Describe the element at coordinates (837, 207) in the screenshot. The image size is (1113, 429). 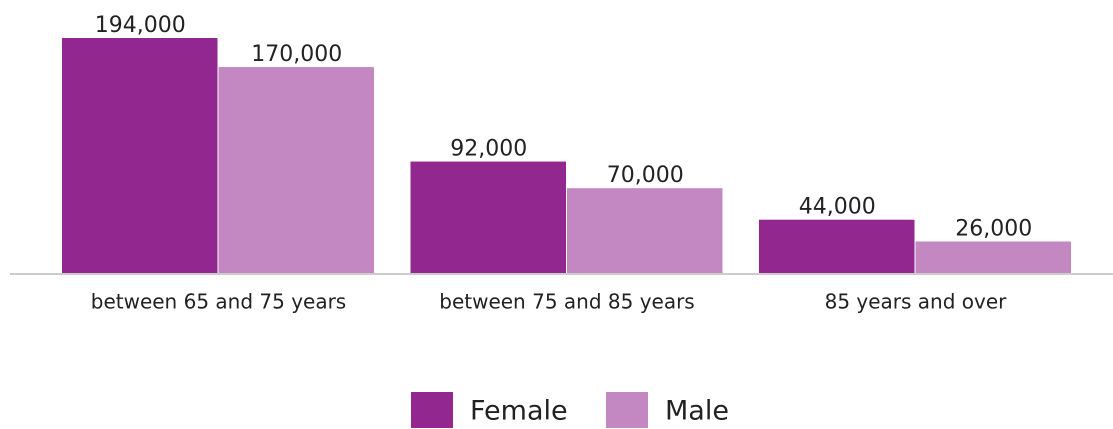
I see `value-label: 44,000` at that location.